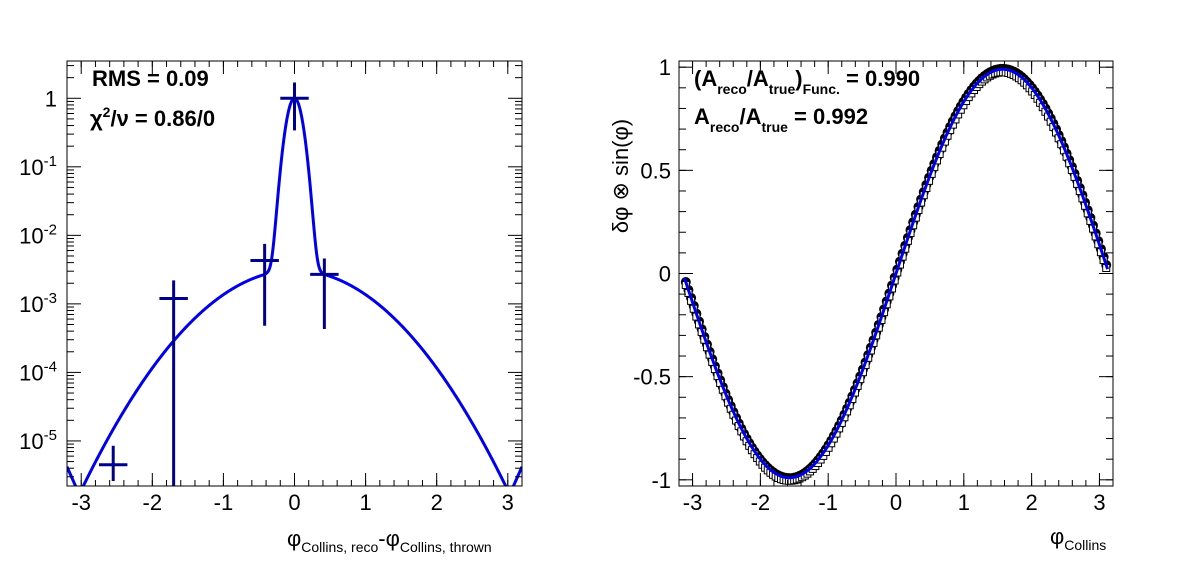 Image resolution: width=1181 pixels, height=564 pixels. What do you see at coordinates (665, 274) in the screenshot?
I see `right-y-tick-label: 0` at bounding box center [665, 274].